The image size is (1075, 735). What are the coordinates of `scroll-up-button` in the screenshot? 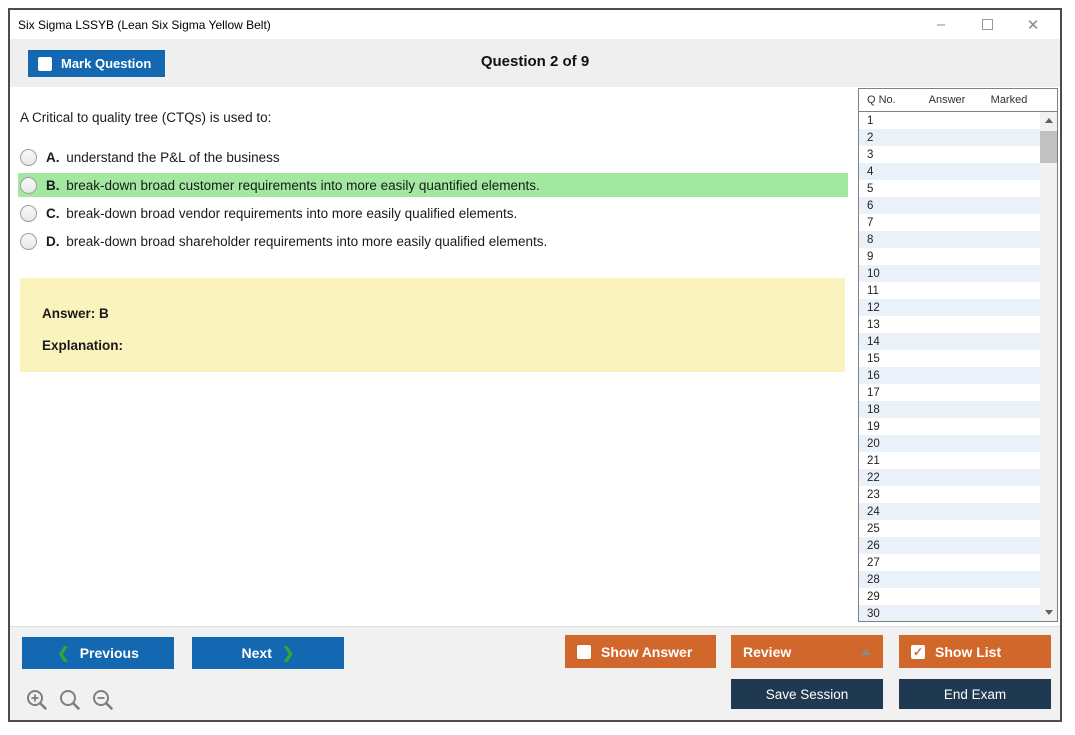 It's located at (1048, 120).